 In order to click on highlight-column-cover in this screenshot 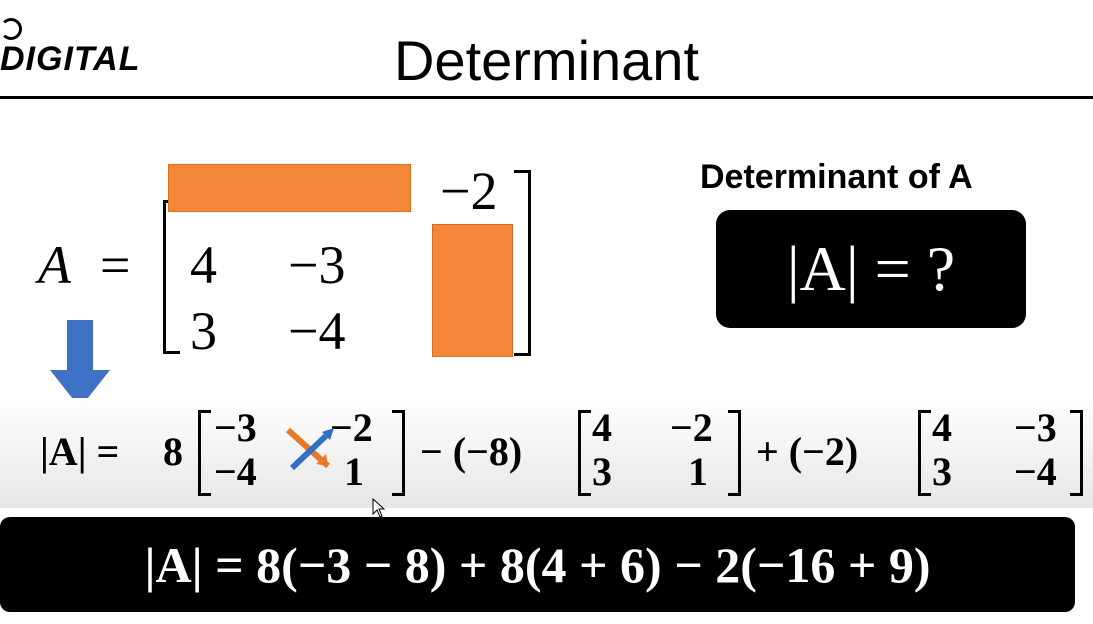, I will do `click(472, 290)`.